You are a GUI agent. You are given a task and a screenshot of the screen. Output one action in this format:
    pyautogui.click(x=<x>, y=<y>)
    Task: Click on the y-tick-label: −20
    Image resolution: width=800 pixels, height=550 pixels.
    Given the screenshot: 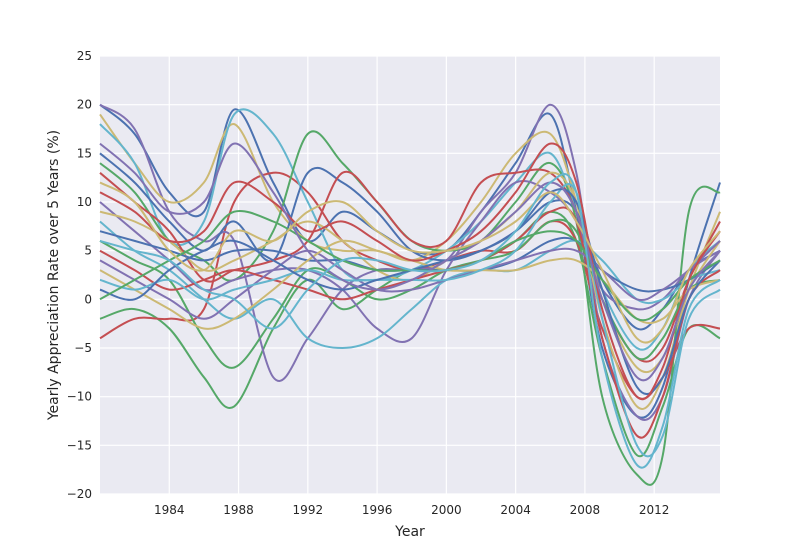 What is the action you would take?
    pyautogui.click(x=79, y=494)
    